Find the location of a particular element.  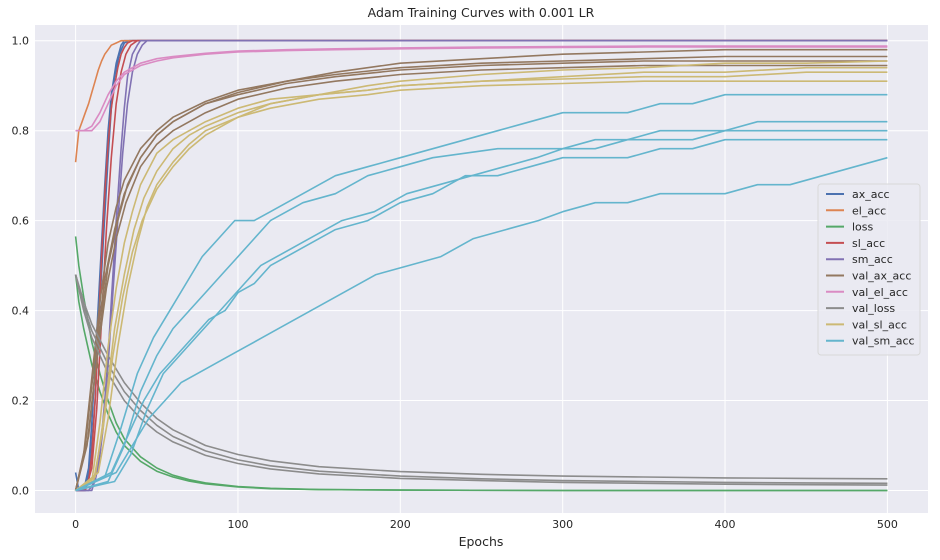

x-tick-label: 200 is located at coordinates (400, 524).